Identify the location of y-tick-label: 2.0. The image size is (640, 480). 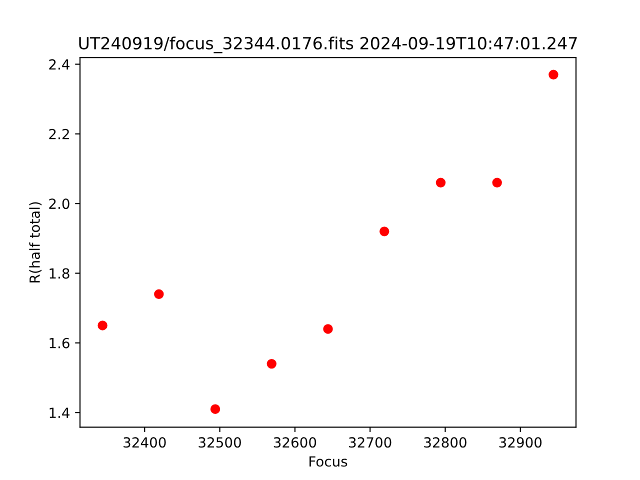
(59, 204).